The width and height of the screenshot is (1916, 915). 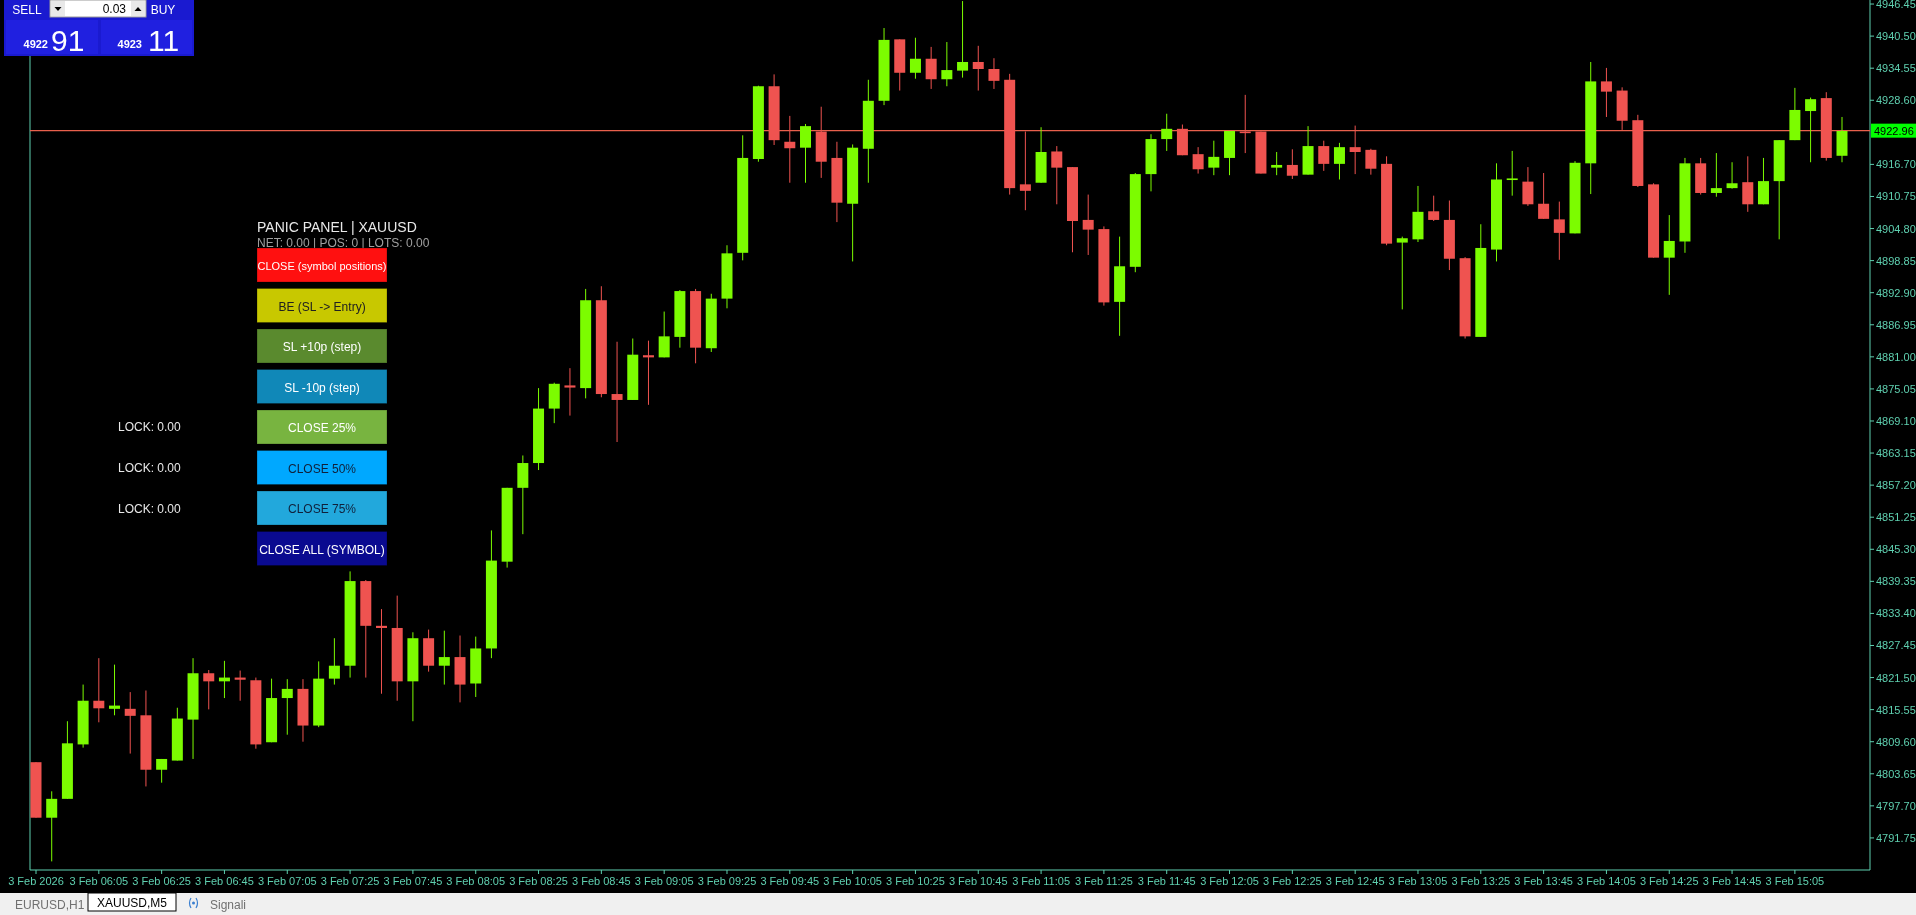 What do you see at coordinates (322, 509) in the screenshot?
I see `annotation: CLOSE 75%` at bounding box center [322, 509].